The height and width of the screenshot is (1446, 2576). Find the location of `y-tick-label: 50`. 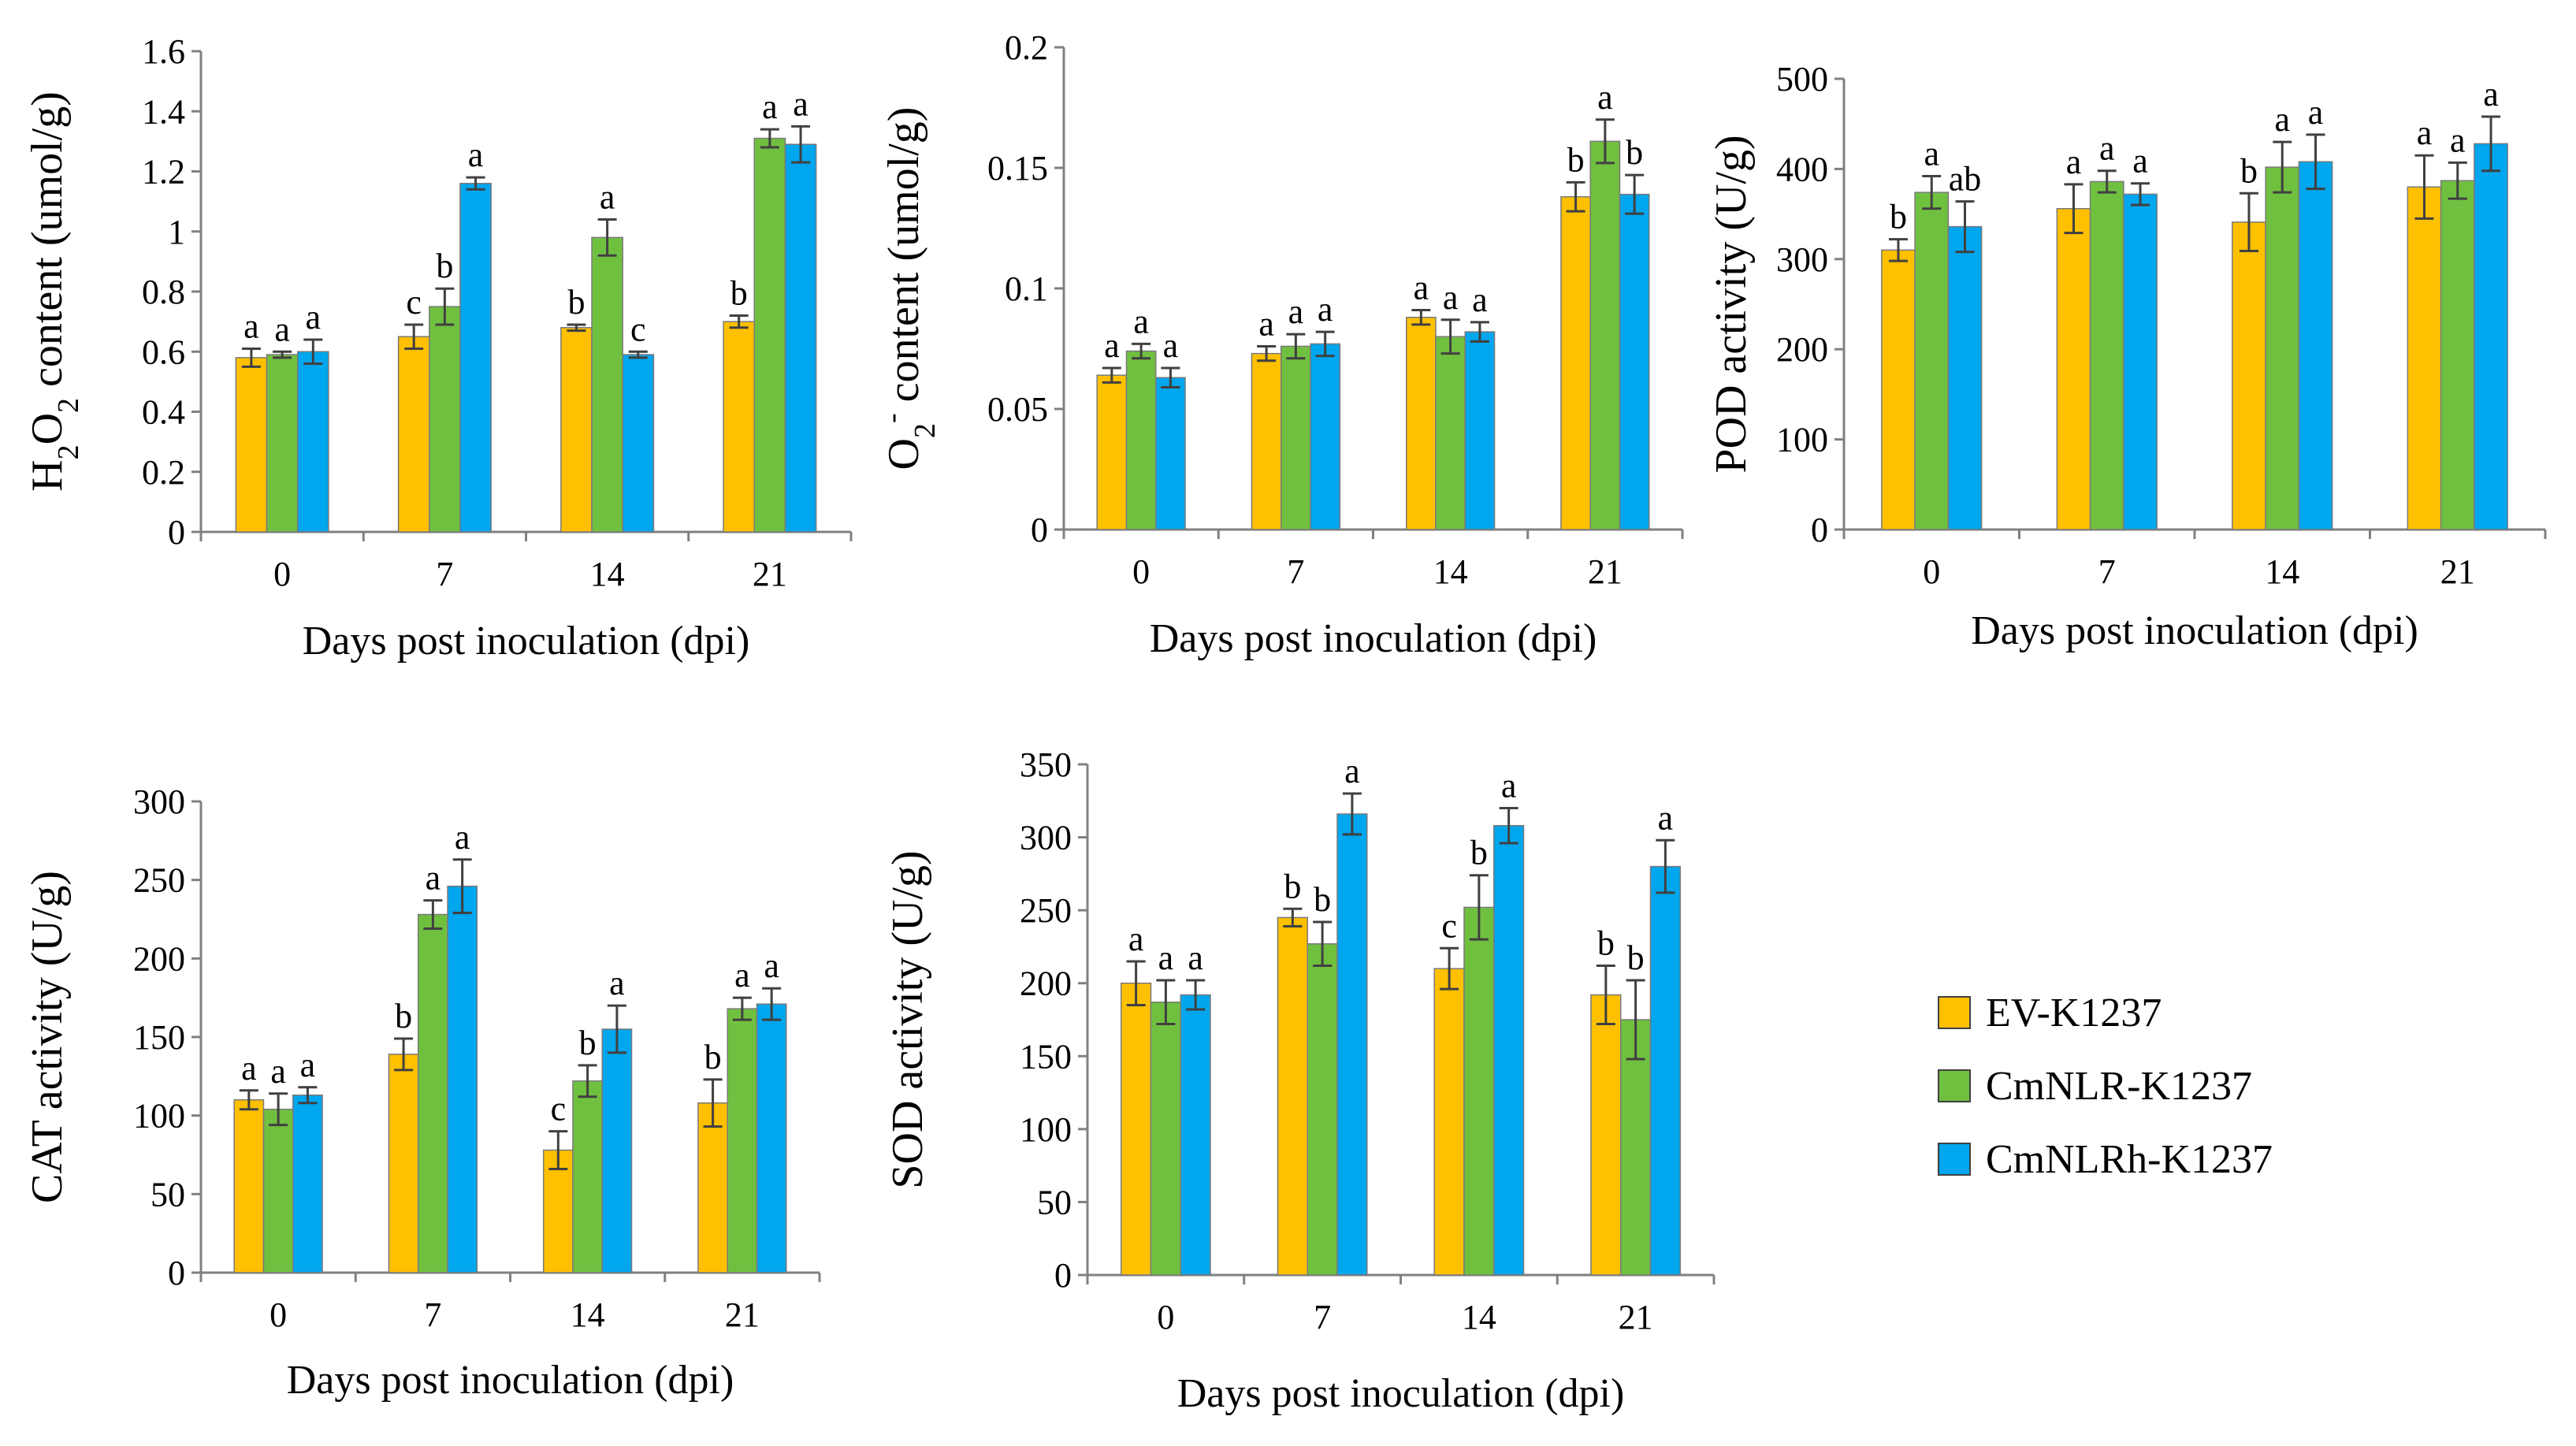

y-tick-label: 50 is located at coordinates (168, 1194).